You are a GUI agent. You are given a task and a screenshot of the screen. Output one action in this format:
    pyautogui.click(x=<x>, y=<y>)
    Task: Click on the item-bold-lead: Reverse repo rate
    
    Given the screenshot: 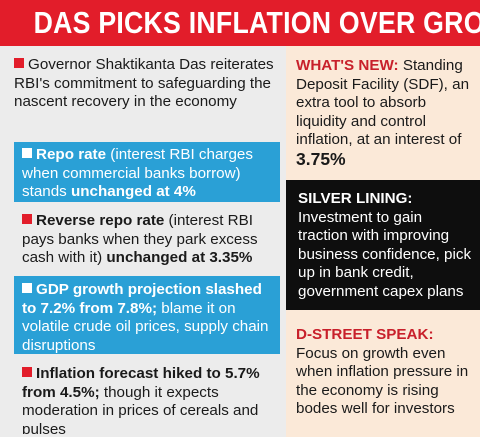 What is the action you would take?
    pyautogui.click(x=100, y=220)
    